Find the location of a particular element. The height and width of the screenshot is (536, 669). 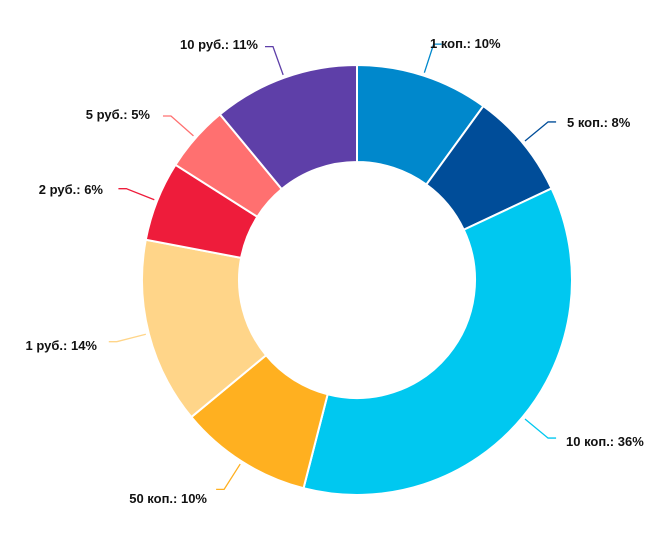

slice-label-0: 1 коп.: 10% is located at coordinates (465, 43).